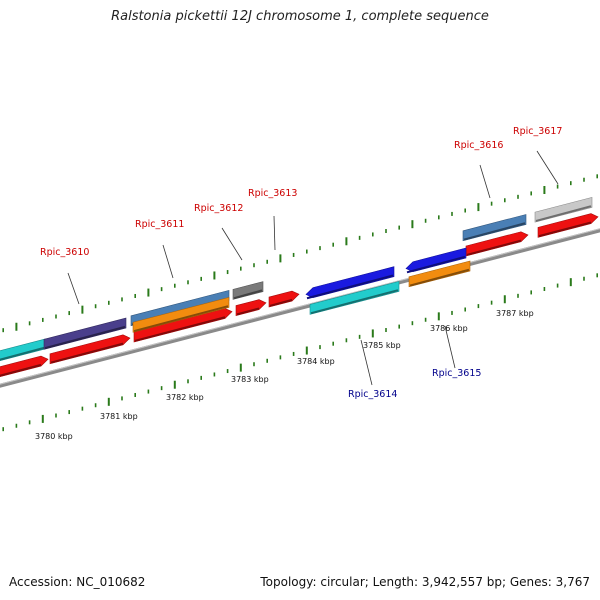  What do you see at coordinates (119, 416) in the screenshot?
I see `scale-label-3781: 3781 kbp` at bounding box center [119, 416].